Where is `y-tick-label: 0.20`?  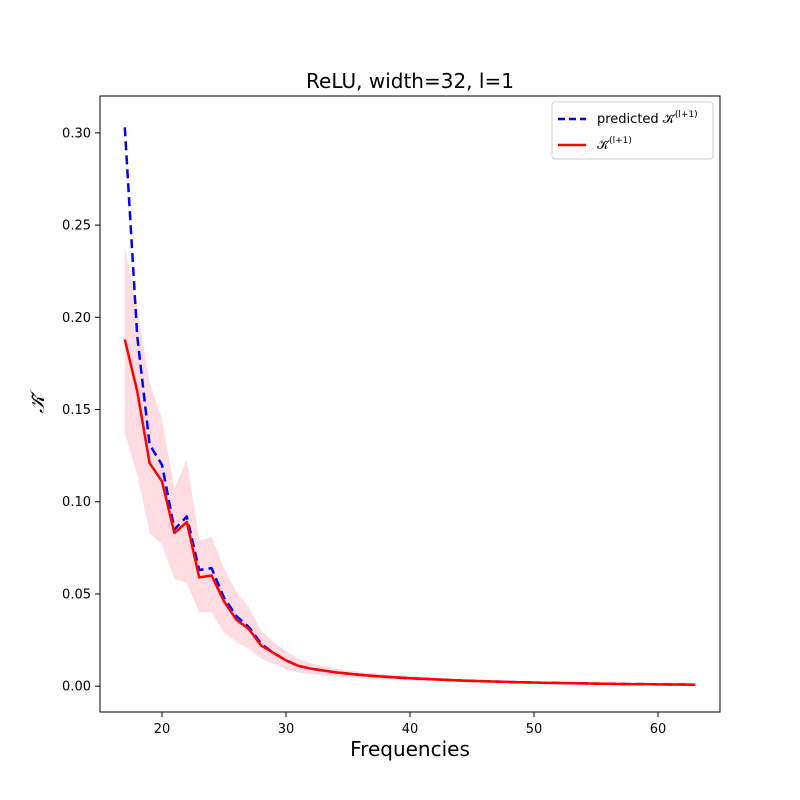 y-tick-label: 0.20 is located at coordinates (76, 318).